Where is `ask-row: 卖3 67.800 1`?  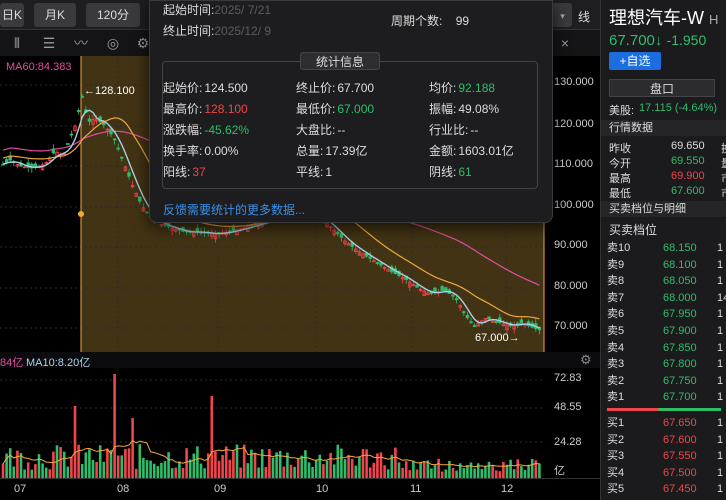
ask-row: 卖3 67.800 1 is located at coordinates (663, 364).